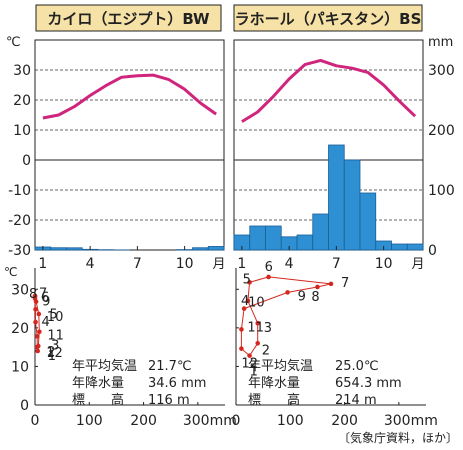  Describe the element at coordinates (13, 42) in the screenshot. I see `temp-unit-label: ℃` at that location.